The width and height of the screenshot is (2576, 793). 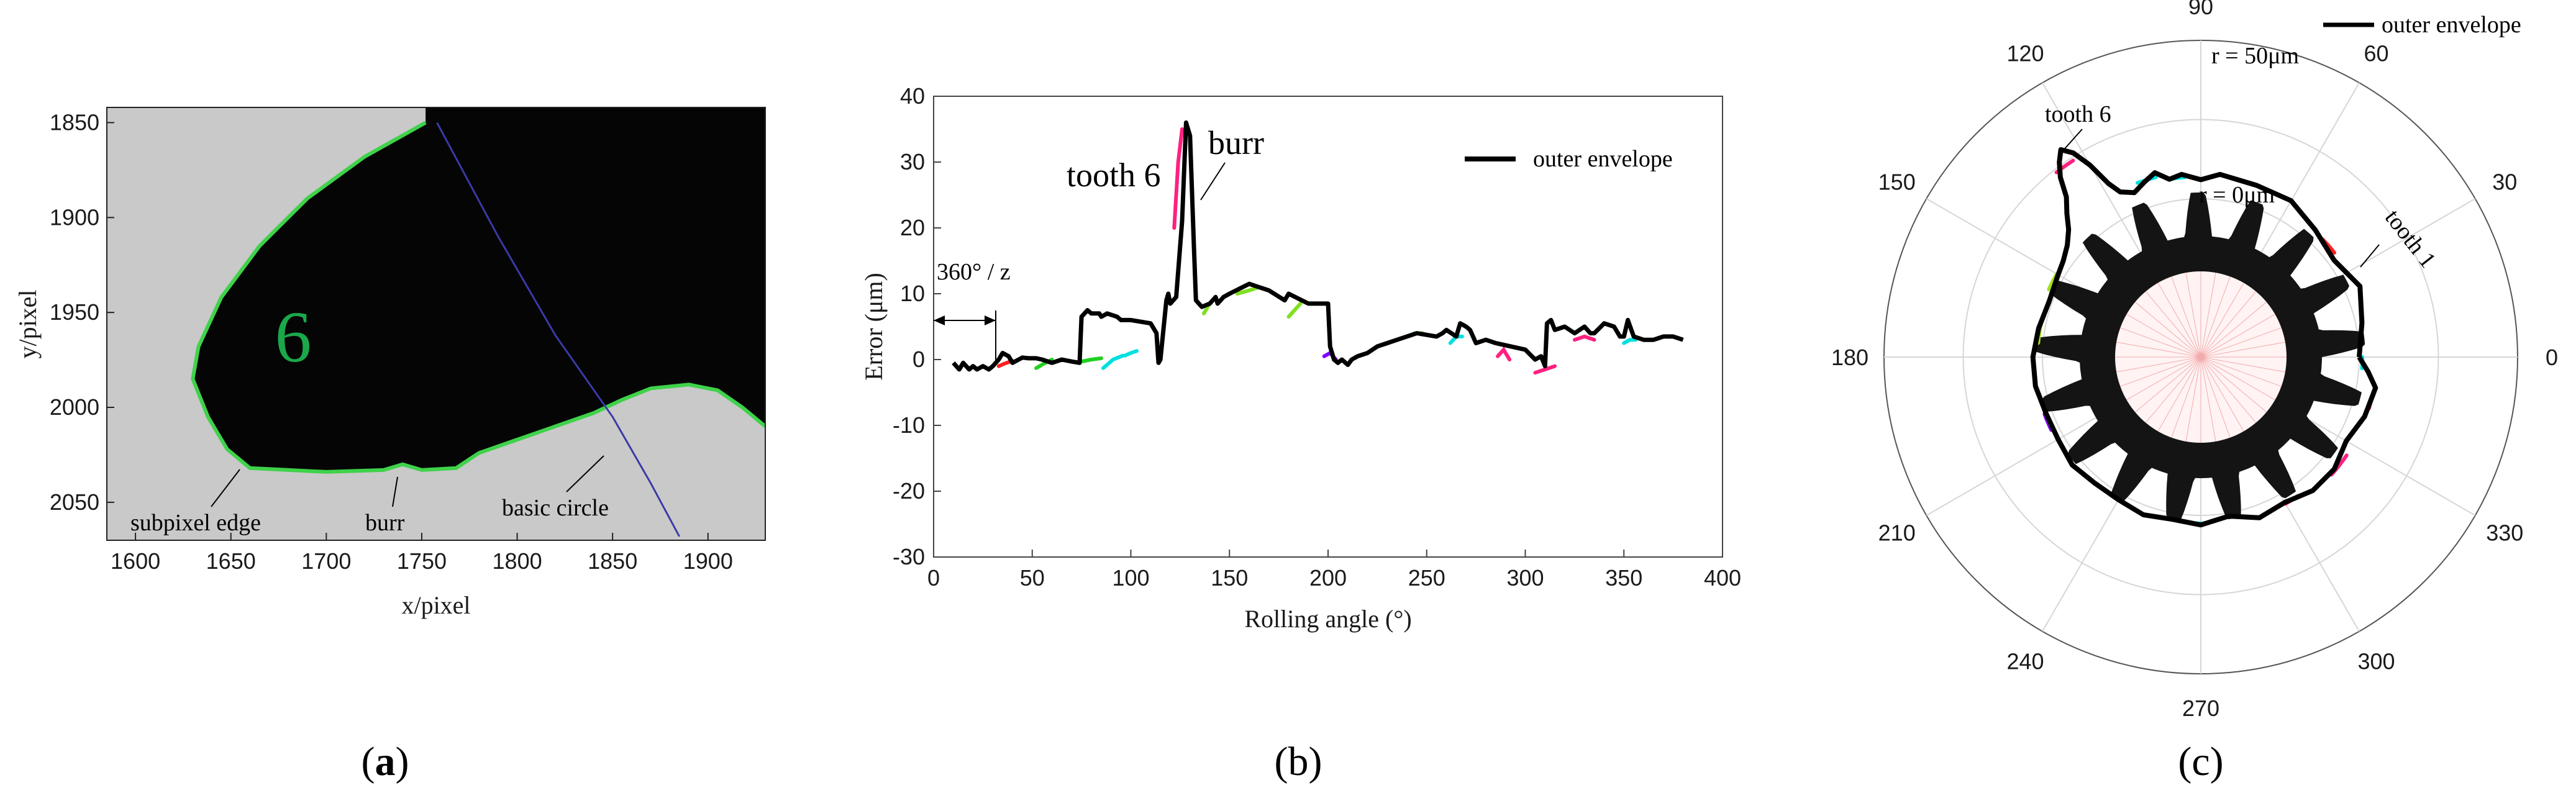 I want to click on panel-a-axes-frame, so click(x=436, y=324).